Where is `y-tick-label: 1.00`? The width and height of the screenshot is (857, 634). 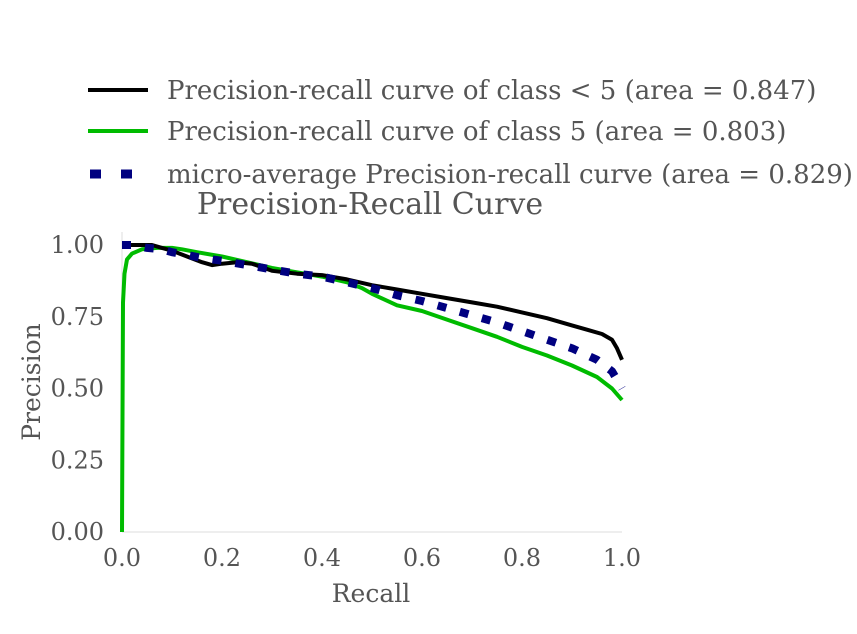
y-tick-label: 1.00 is located at coordinates (77, 245).